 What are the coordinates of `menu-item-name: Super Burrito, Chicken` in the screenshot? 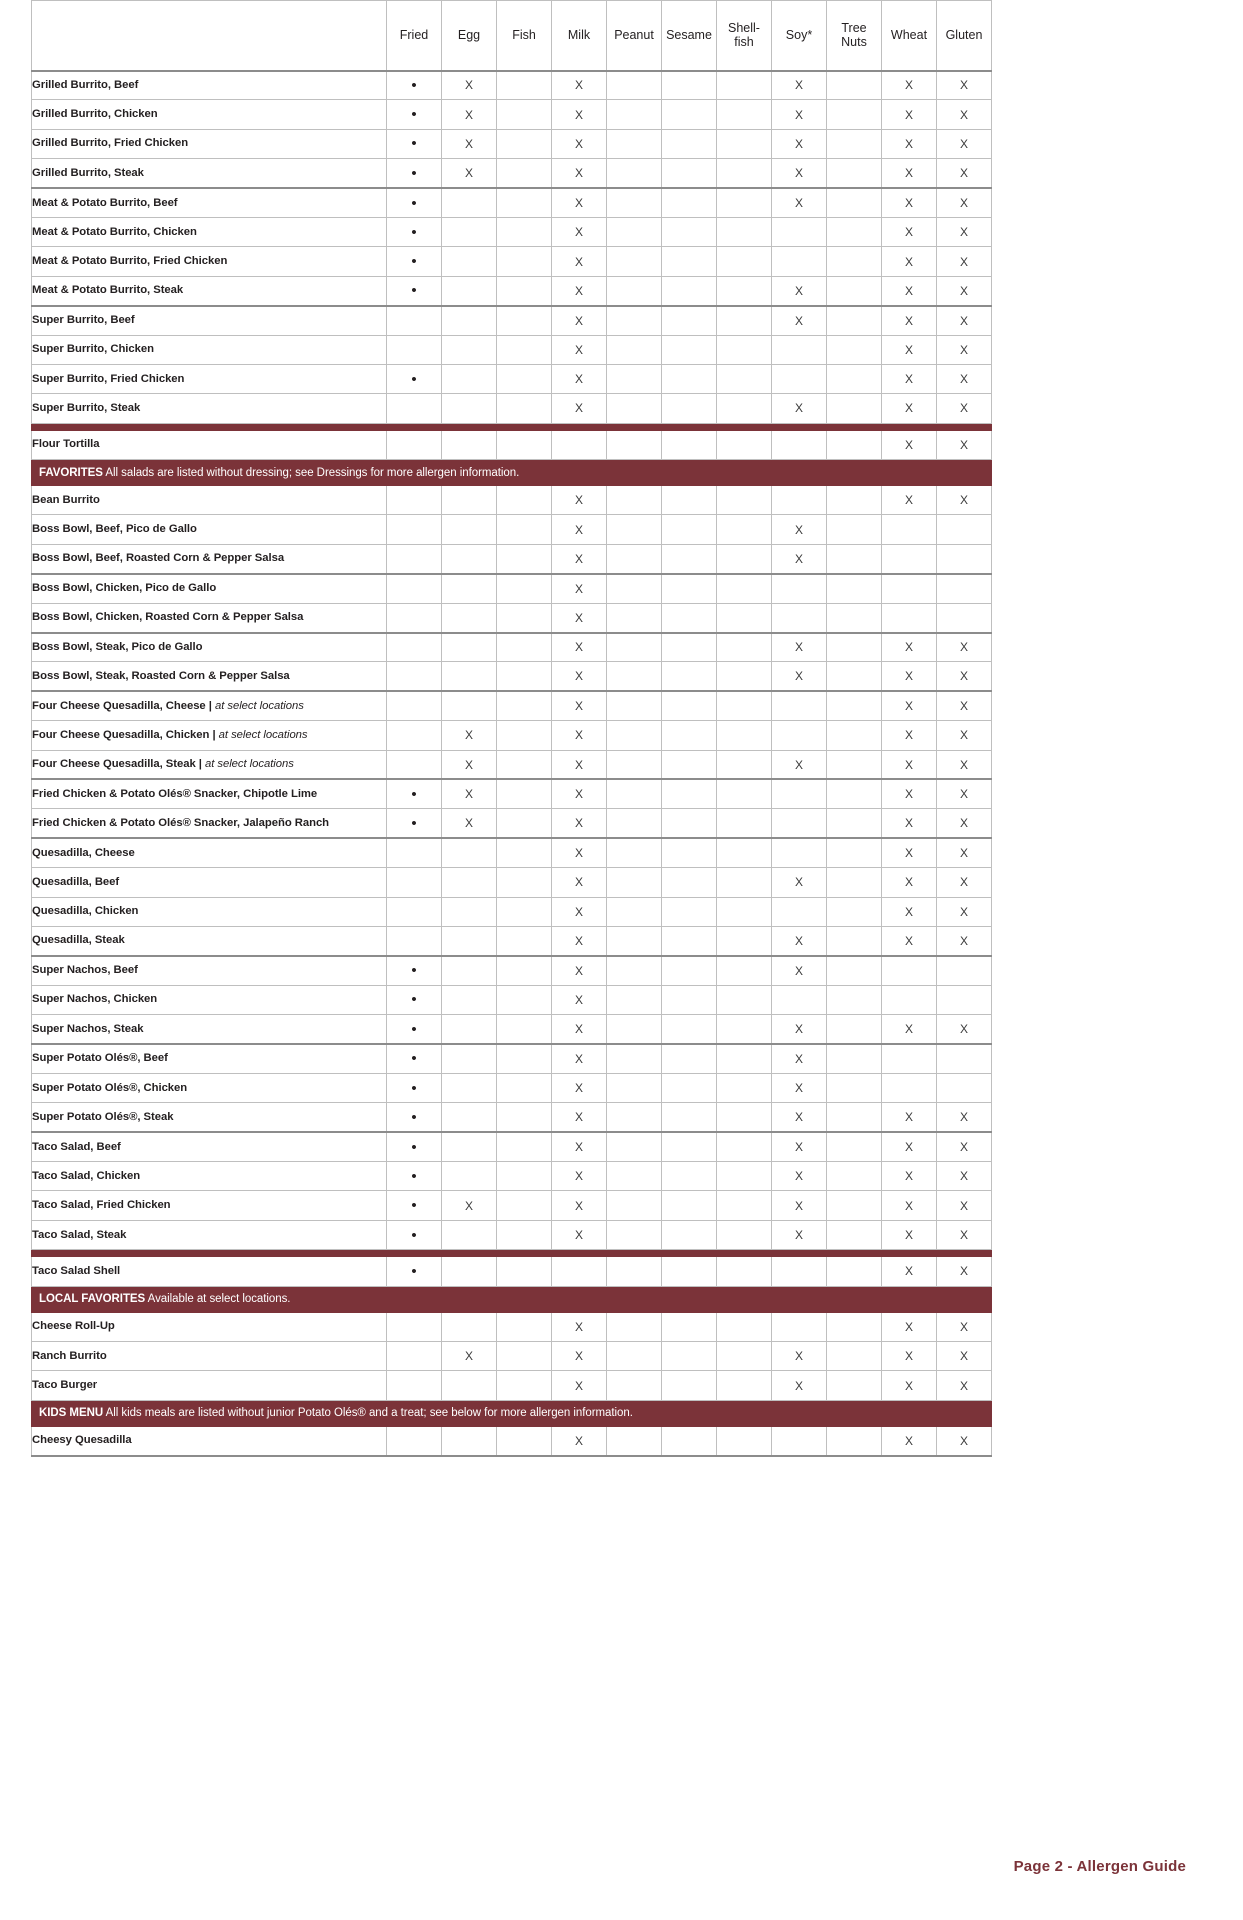 It's located at (209, 349).